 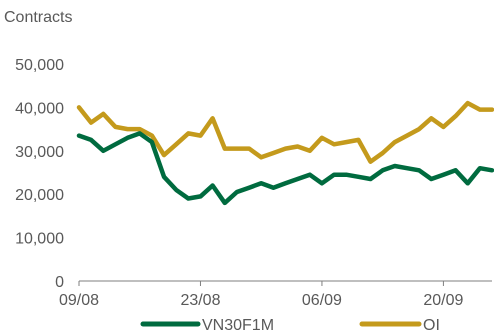 I want to click on y-tick-label: 30,000, so click(x=39, y=152).